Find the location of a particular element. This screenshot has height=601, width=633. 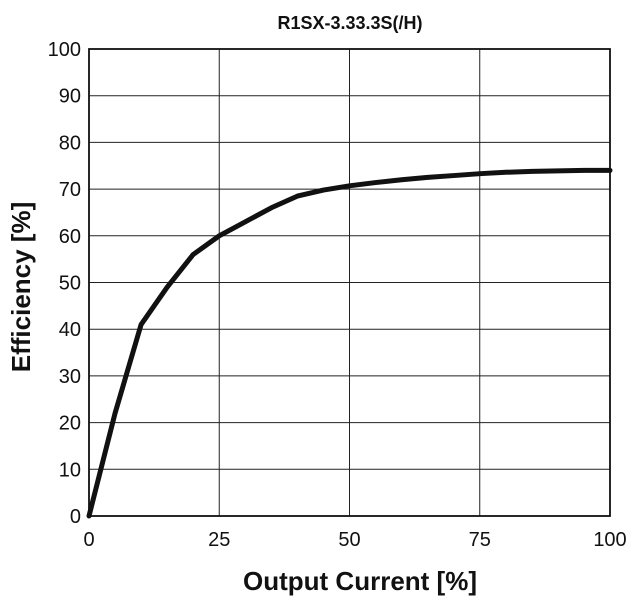

x-axis-label: Output Current [%] is located at coordinates (360, 581).